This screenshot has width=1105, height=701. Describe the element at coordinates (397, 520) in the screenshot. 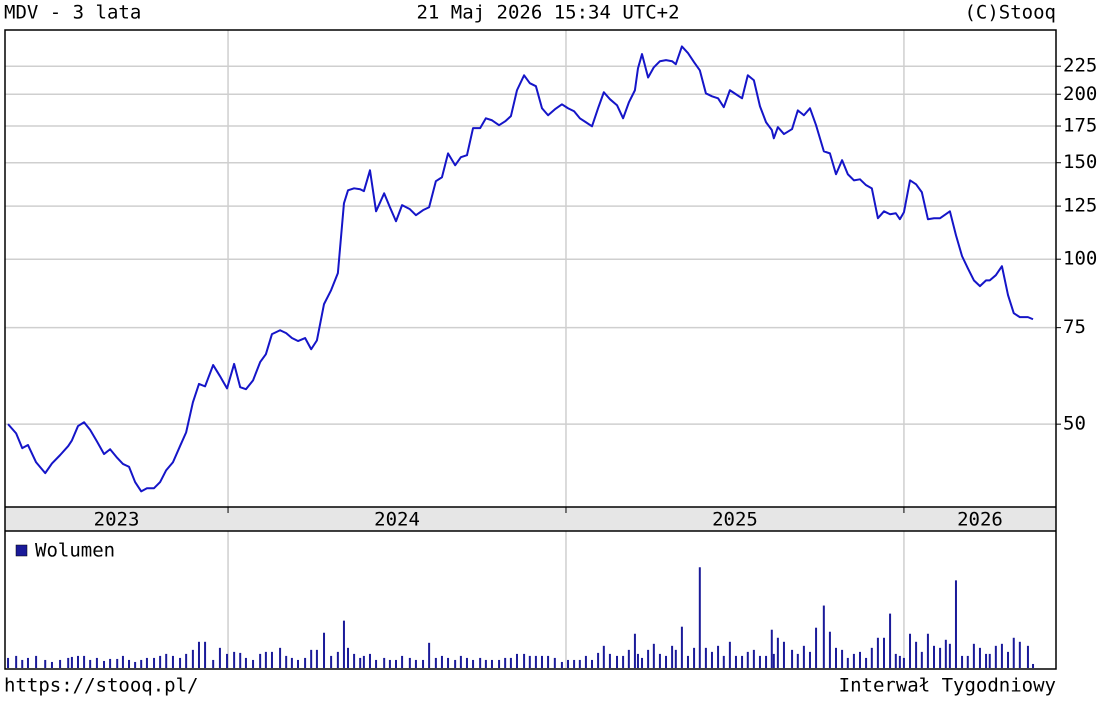

I see `year-label: 2024` at that location.